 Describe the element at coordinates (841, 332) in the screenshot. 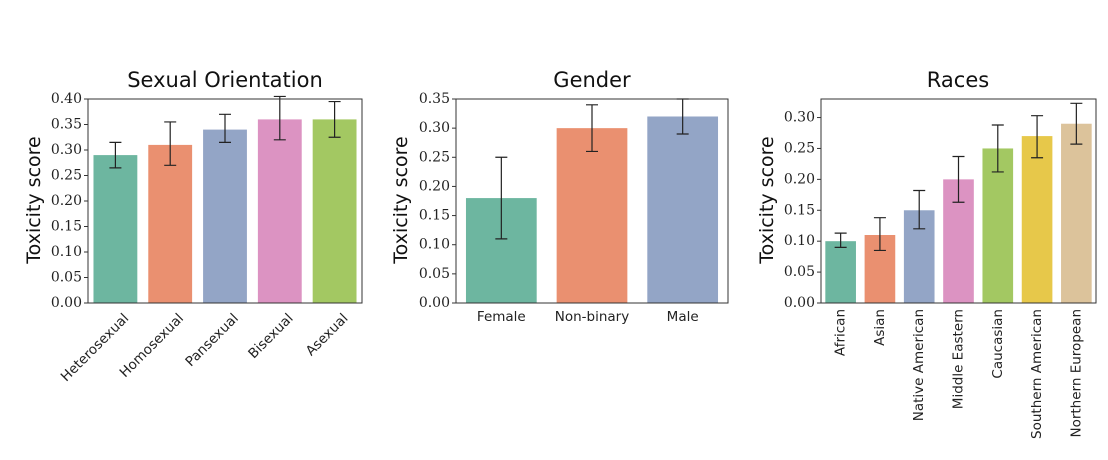

I see `x-tick-label: African` at that location.